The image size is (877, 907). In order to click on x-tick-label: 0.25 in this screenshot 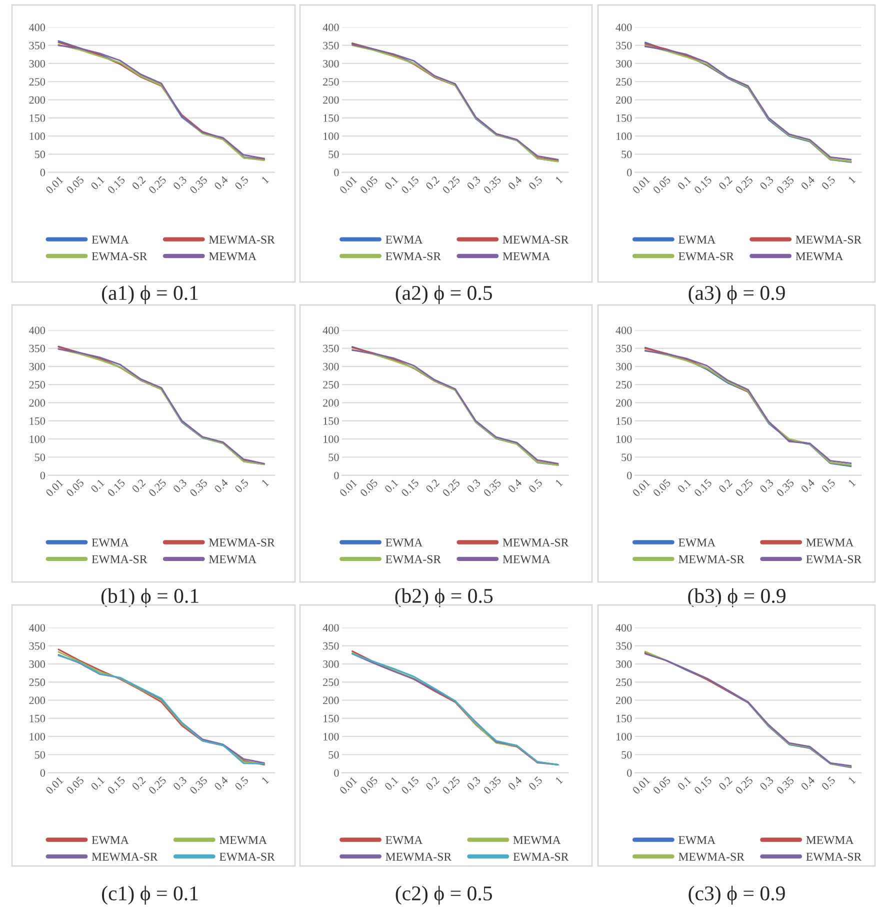, I will do `click(744, 185)`.